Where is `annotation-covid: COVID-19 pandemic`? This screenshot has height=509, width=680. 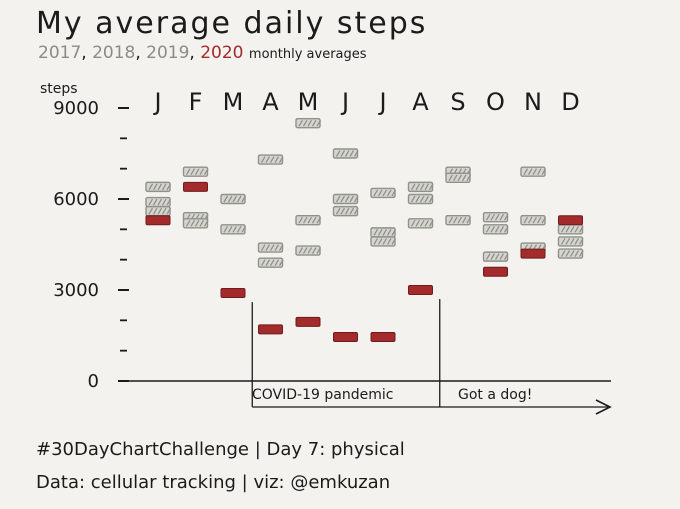
annotation-covid: COVID-19 pandemic is located at coordinates (322, 395).